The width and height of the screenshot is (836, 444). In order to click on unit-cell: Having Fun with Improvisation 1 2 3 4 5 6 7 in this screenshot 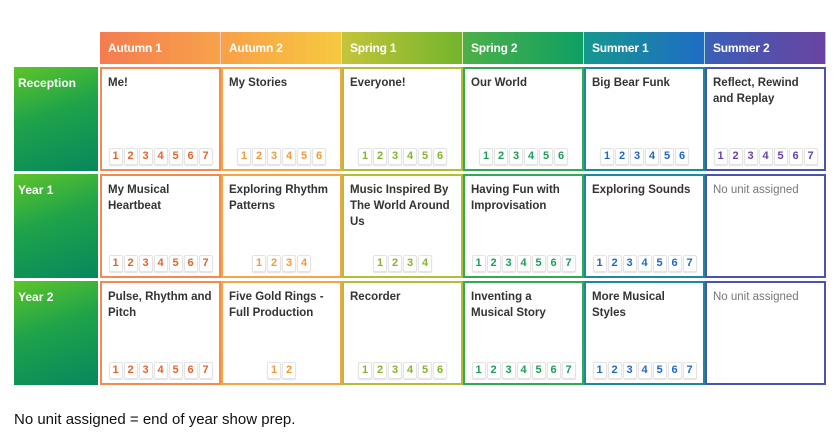, I will do `click(523, 226)`.